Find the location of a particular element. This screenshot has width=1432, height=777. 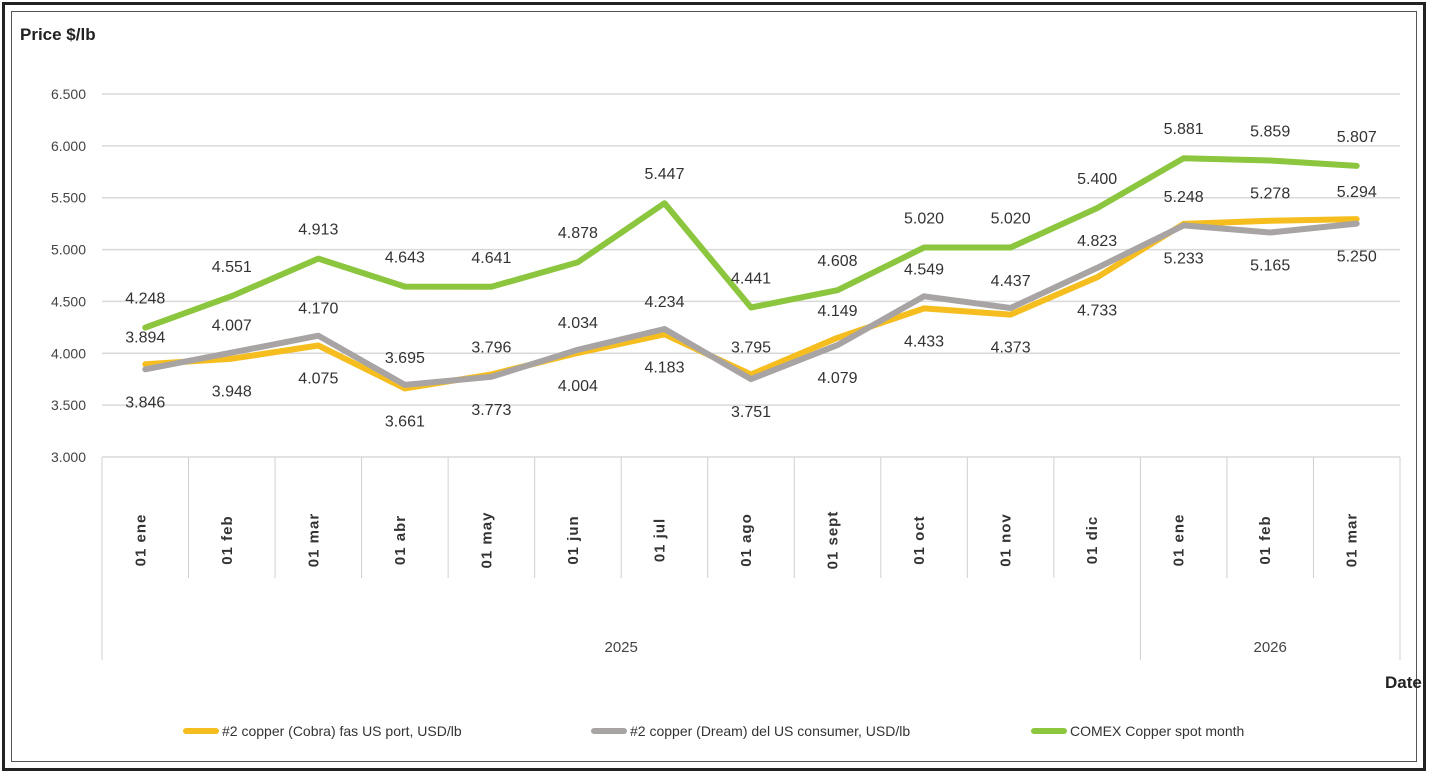

data-label: 4.551 is located at coordinates (232, 267).